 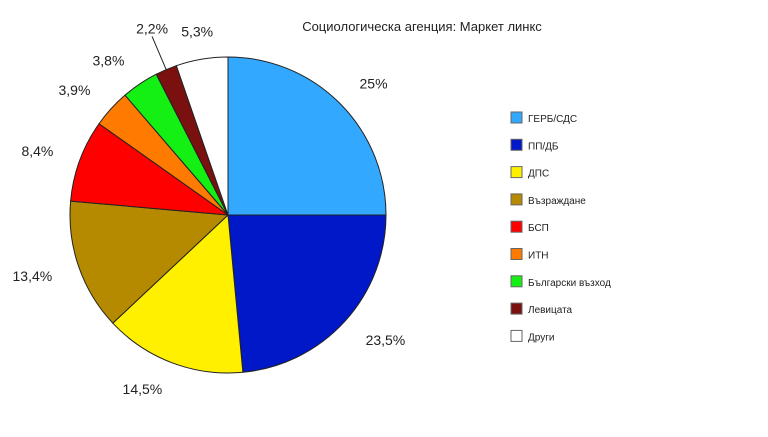 What do you see at coordinates (374, 83) in the screenshot?
I see `slice-label-1: 25%` at bounding box center [374, 83].